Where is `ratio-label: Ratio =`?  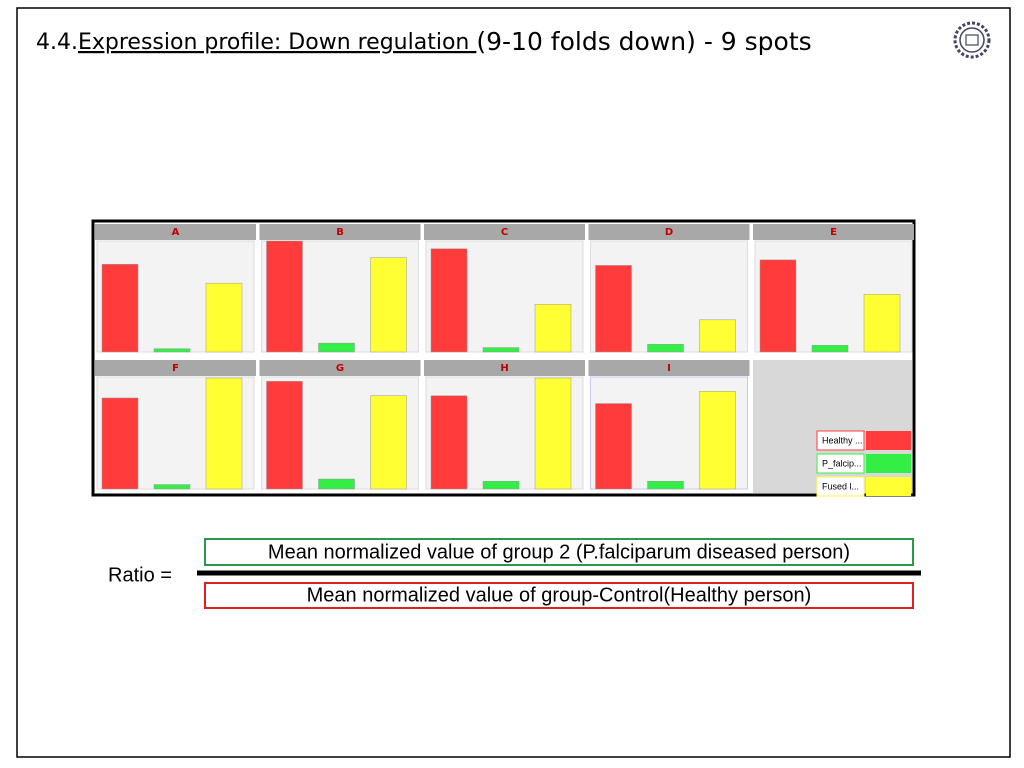
ratio-label: Ratio = is located at coordinates (140, 575).